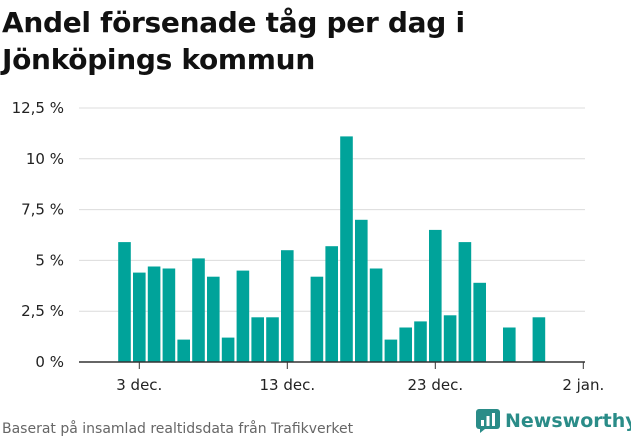  Describe the element at coordinates (139, 385) in the screenshot. I see `x-tick-label: 3 dec.` at that location.